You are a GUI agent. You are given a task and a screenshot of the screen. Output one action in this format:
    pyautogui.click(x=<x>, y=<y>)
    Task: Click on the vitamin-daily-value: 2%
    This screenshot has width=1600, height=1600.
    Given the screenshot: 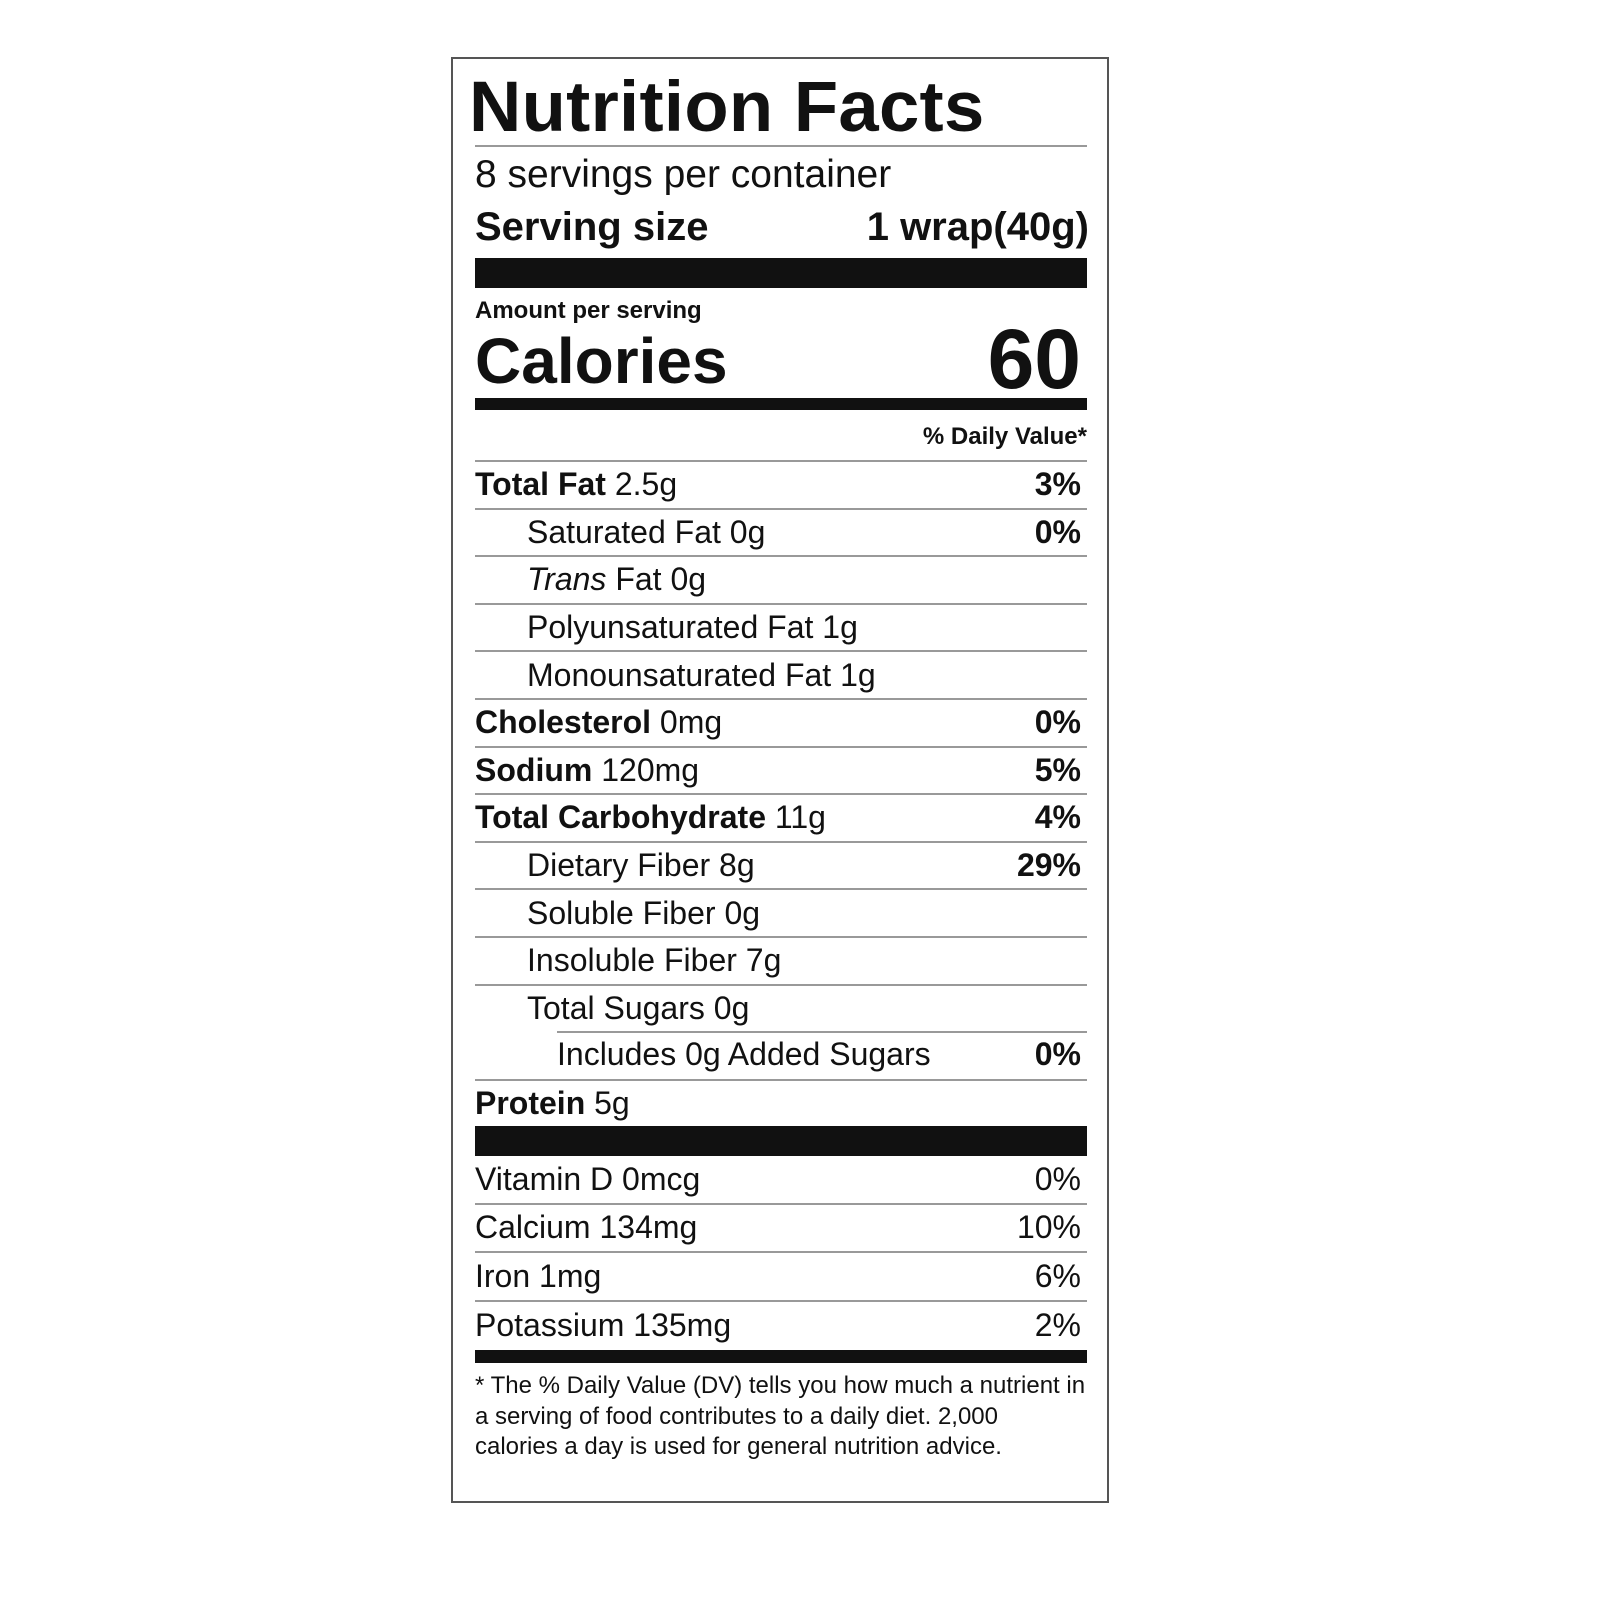 What is the action you would take?
    pyautogui.click(x=1057, y=1325)
    